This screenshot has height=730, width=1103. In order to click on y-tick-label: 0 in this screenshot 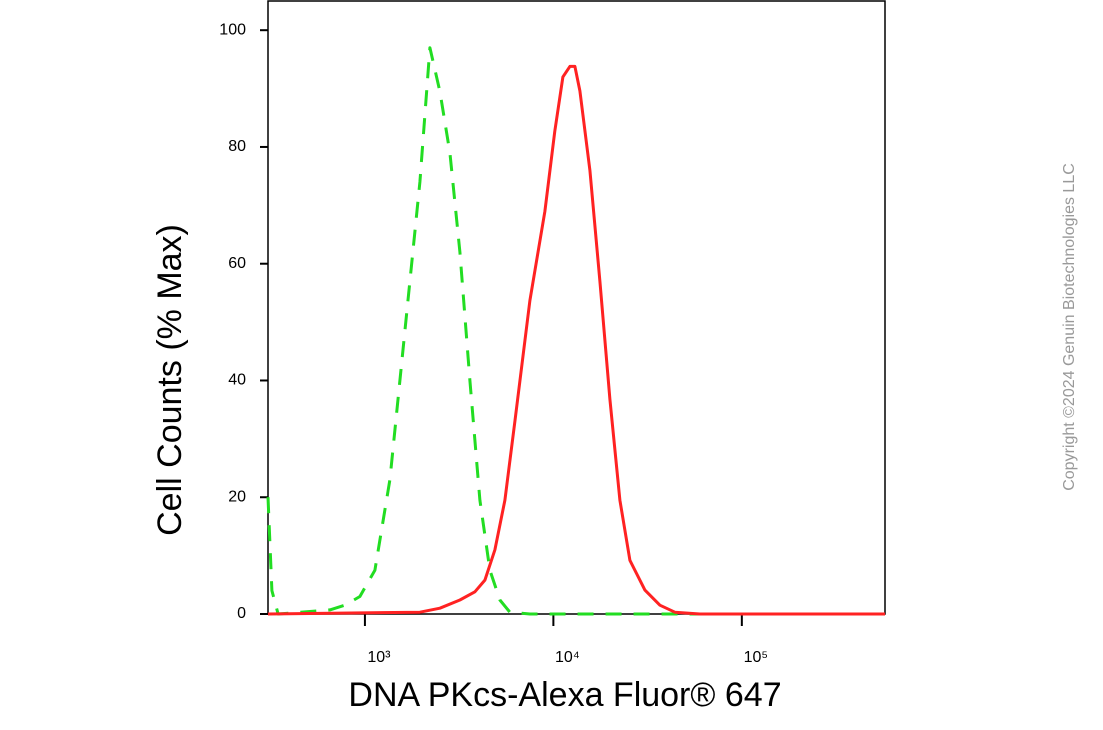, I will do `click(241, 613)`.